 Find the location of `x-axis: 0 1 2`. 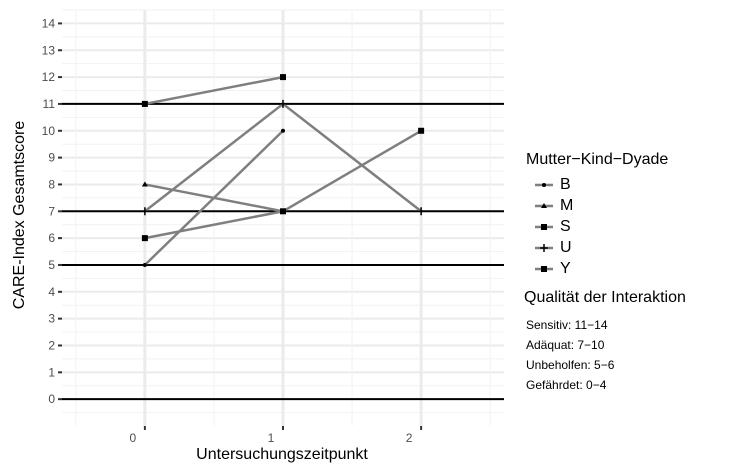

x-axis: 0 1 2 is located at coordinates (276, 435).